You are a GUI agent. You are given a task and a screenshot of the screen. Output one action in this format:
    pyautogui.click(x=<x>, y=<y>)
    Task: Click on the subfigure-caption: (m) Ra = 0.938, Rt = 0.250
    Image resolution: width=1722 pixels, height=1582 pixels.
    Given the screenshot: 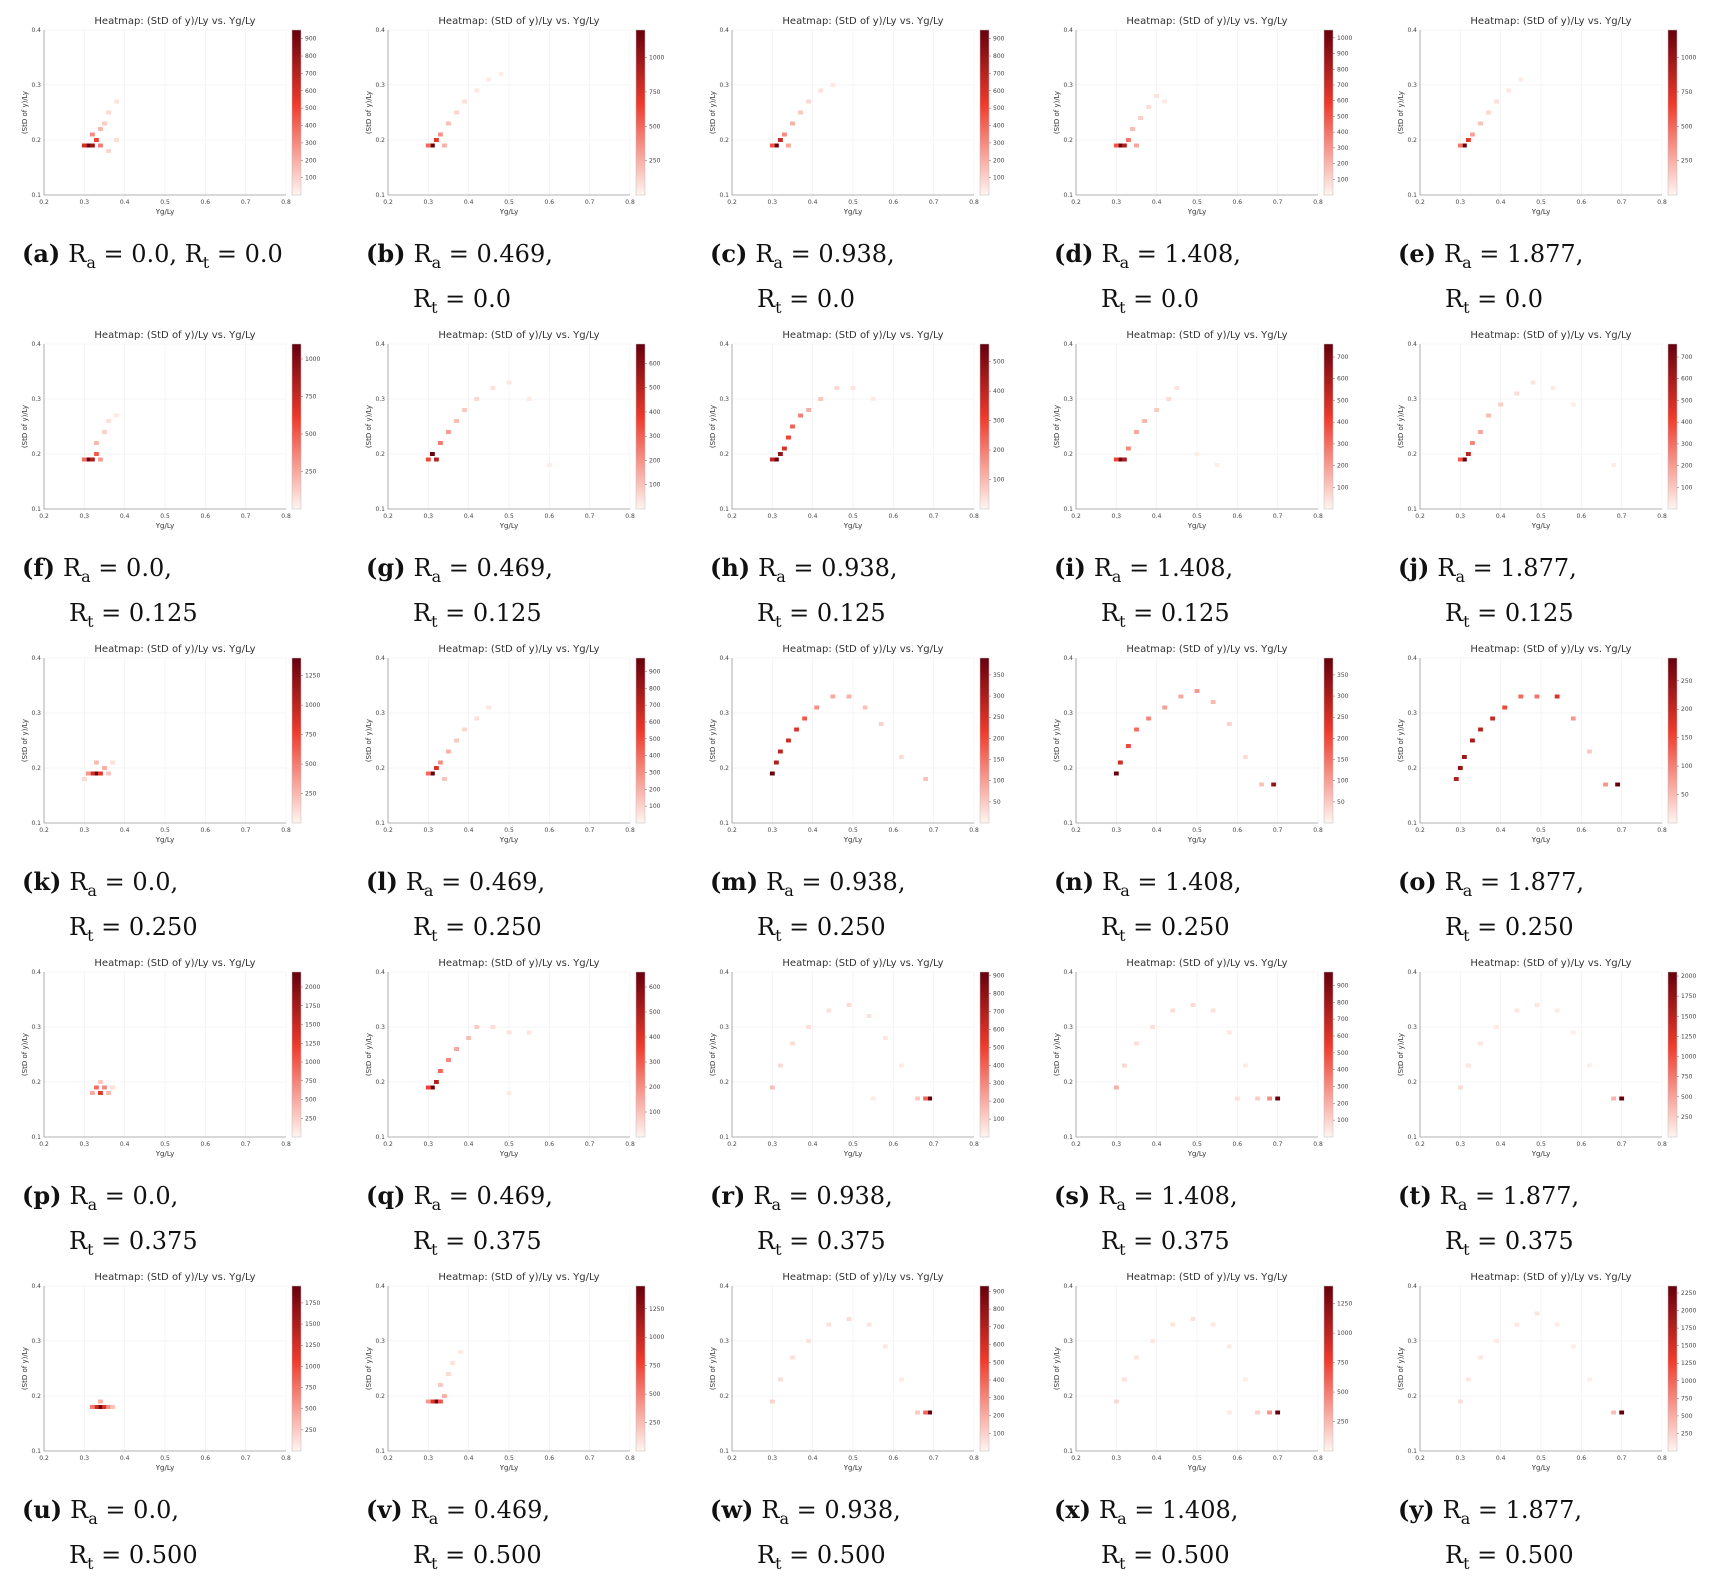 What is the action you would take?
    pyautogui.click(x=870, y=909)
    